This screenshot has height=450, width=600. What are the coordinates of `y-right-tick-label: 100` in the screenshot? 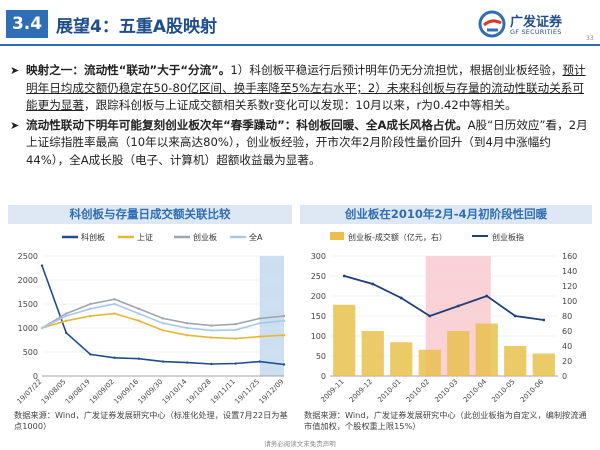 It's located at (569, 301).